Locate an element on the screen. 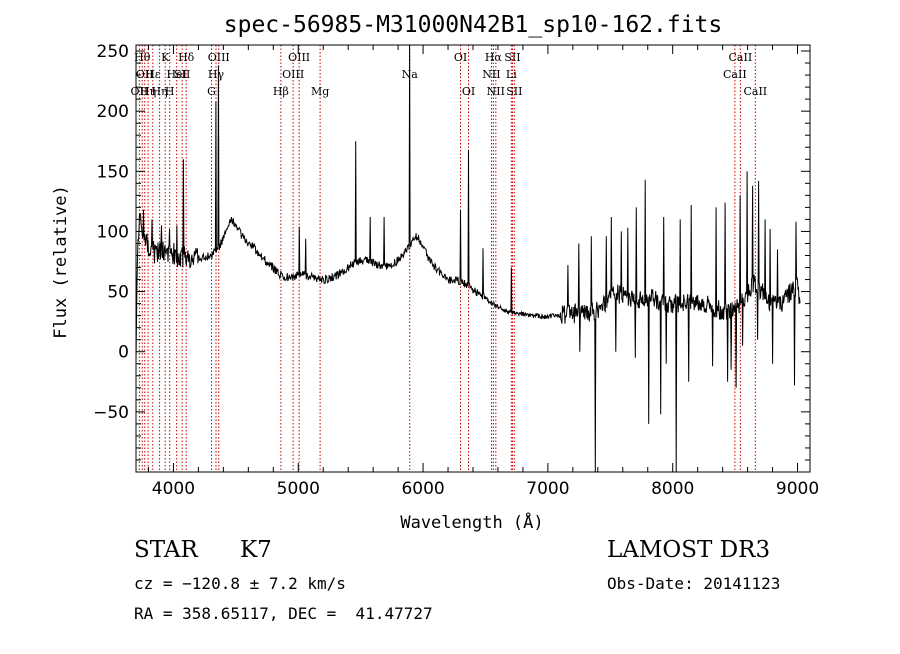 This screenshot has height=654, width=900. line-label: Hα is located at coordinates (494, 57).